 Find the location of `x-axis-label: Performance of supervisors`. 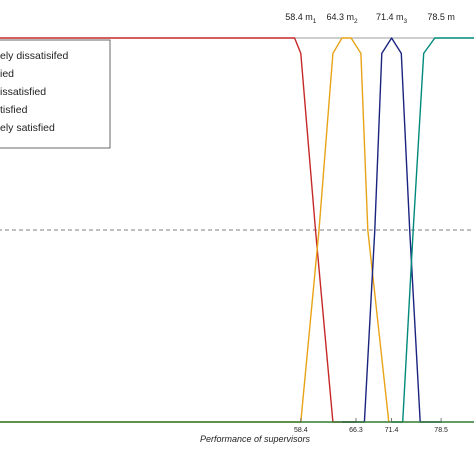

x-axis-label: Performance of supervisors is located at coordinates (255, 439).